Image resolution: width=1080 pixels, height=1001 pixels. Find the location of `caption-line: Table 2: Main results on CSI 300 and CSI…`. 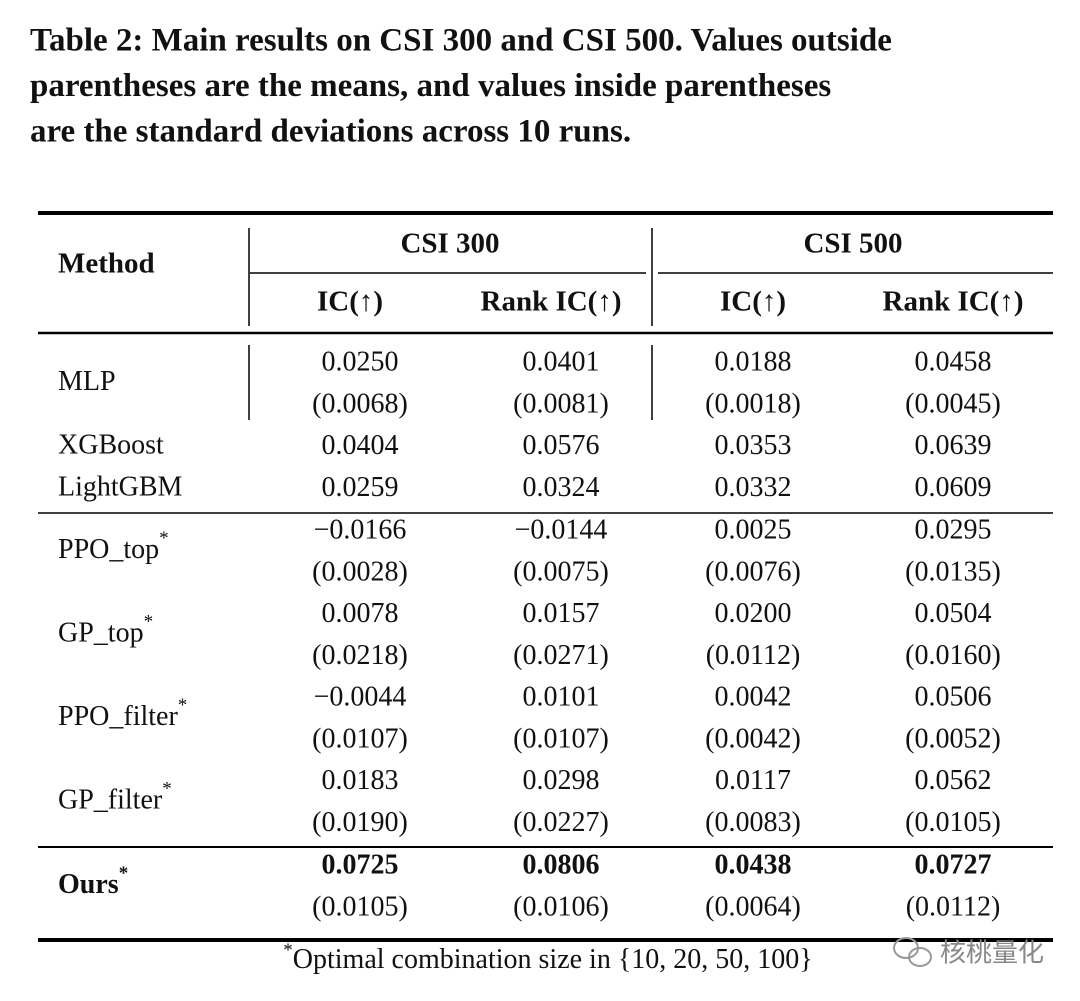

caption-line: Table 2: Main results on CSI 300 and CSI… is located at coordinates (461, 41).